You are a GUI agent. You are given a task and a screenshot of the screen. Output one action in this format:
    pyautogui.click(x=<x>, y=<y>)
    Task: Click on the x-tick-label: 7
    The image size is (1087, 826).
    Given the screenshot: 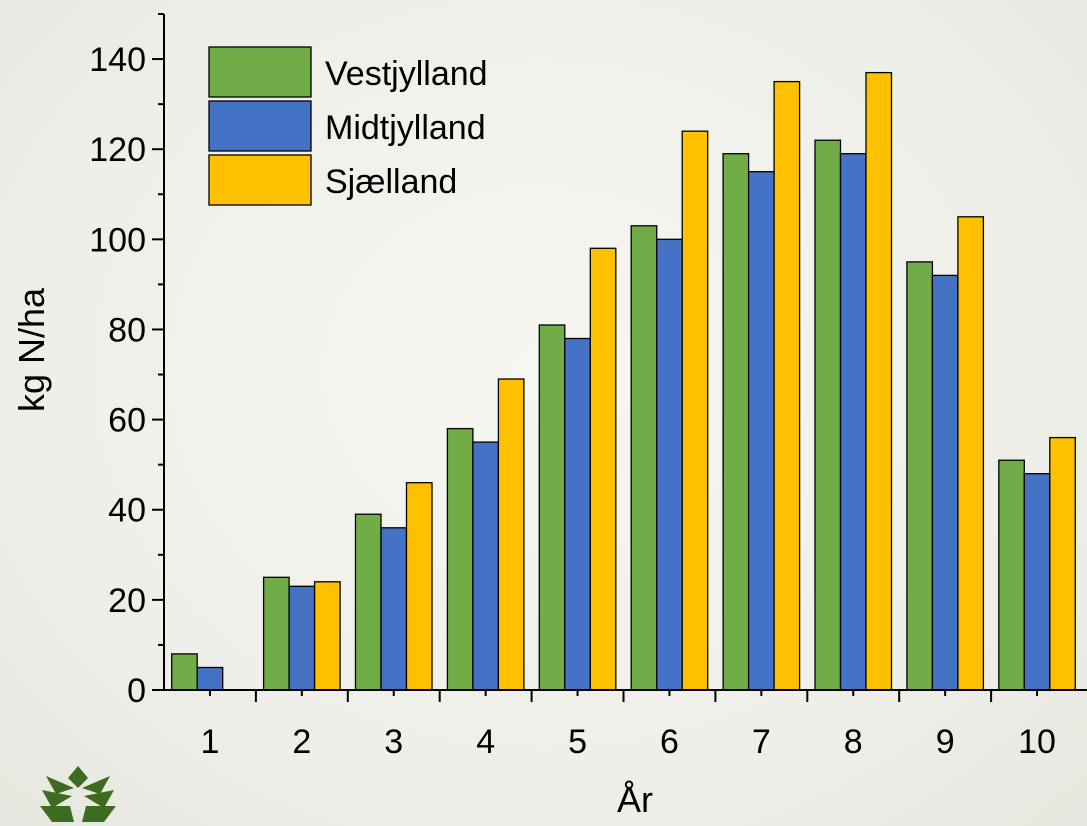 What is the action you would take?
    pyautogui.click(x=761, y=742)
    